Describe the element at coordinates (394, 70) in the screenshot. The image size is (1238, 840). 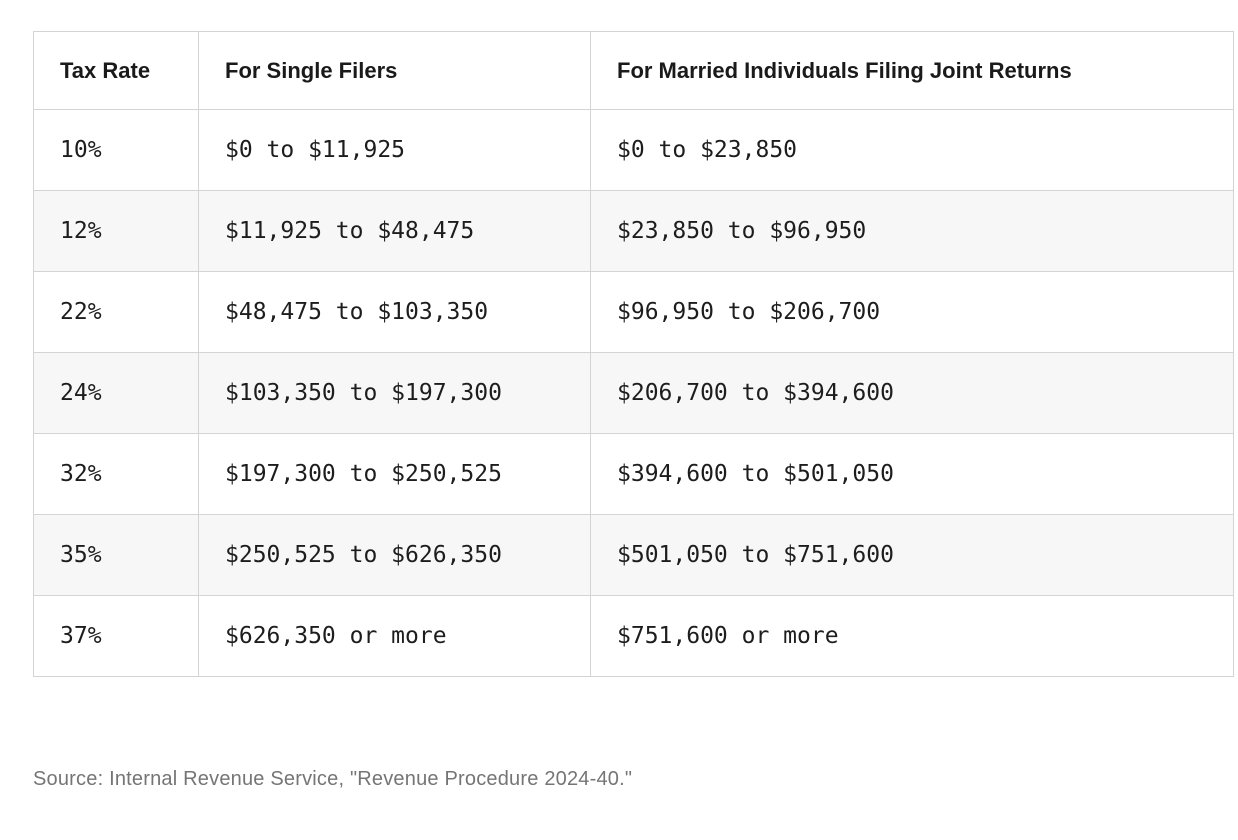
I see `column-header-single-filers: For Single Filers` at that location.